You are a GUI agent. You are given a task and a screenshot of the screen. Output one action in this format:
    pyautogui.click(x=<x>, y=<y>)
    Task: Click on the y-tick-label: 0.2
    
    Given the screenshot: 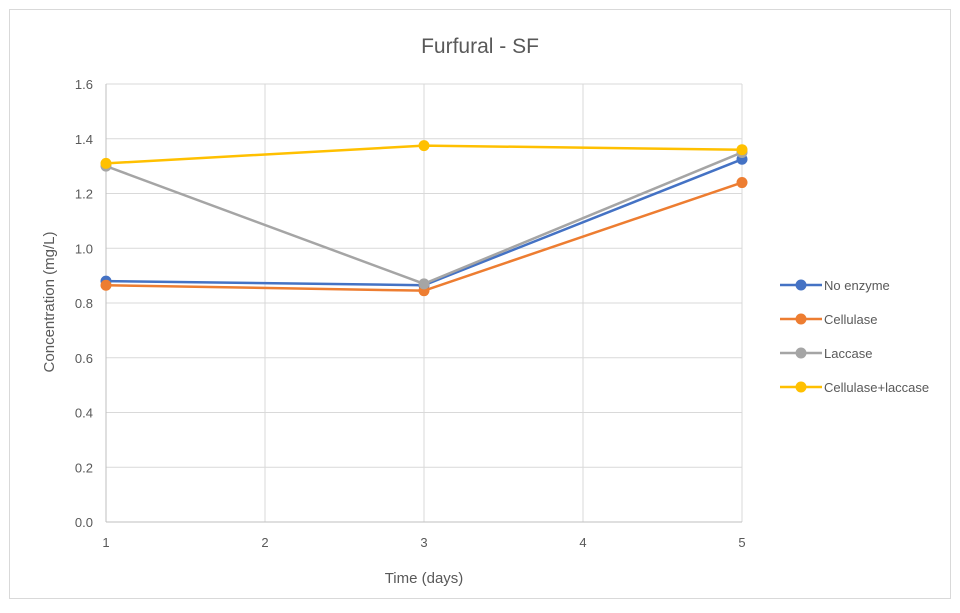 What is the action you would take?
    pyautogui.click(x=84, y=467)
    